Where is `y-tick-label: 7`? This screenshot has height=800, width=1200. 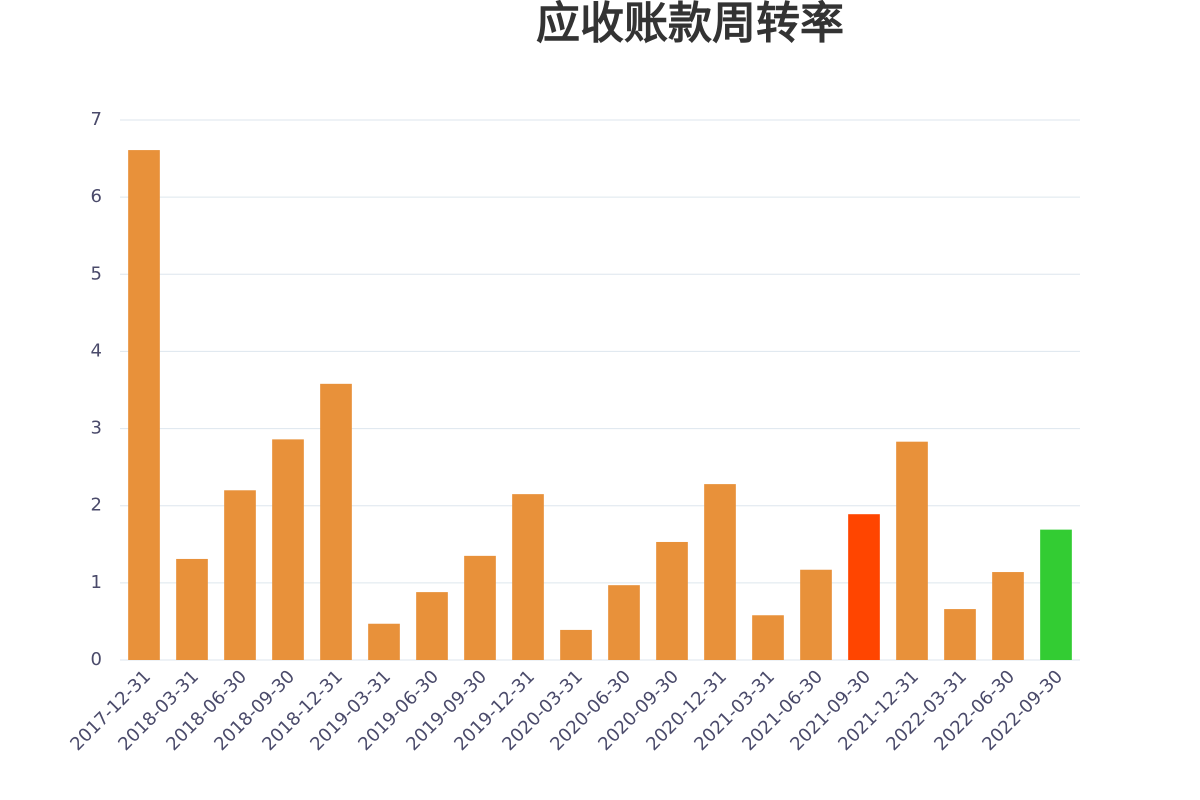 y-tick-label: 7 is located at coordinates (96, 119).